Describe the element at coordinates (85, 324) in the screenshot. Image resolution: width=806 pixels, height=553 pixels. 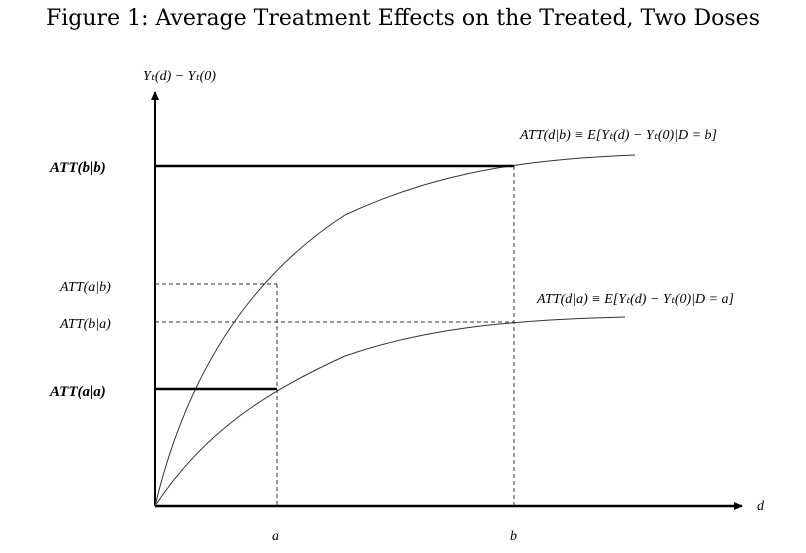
I see `att-ba-label: ATT(b|a)` at that location.